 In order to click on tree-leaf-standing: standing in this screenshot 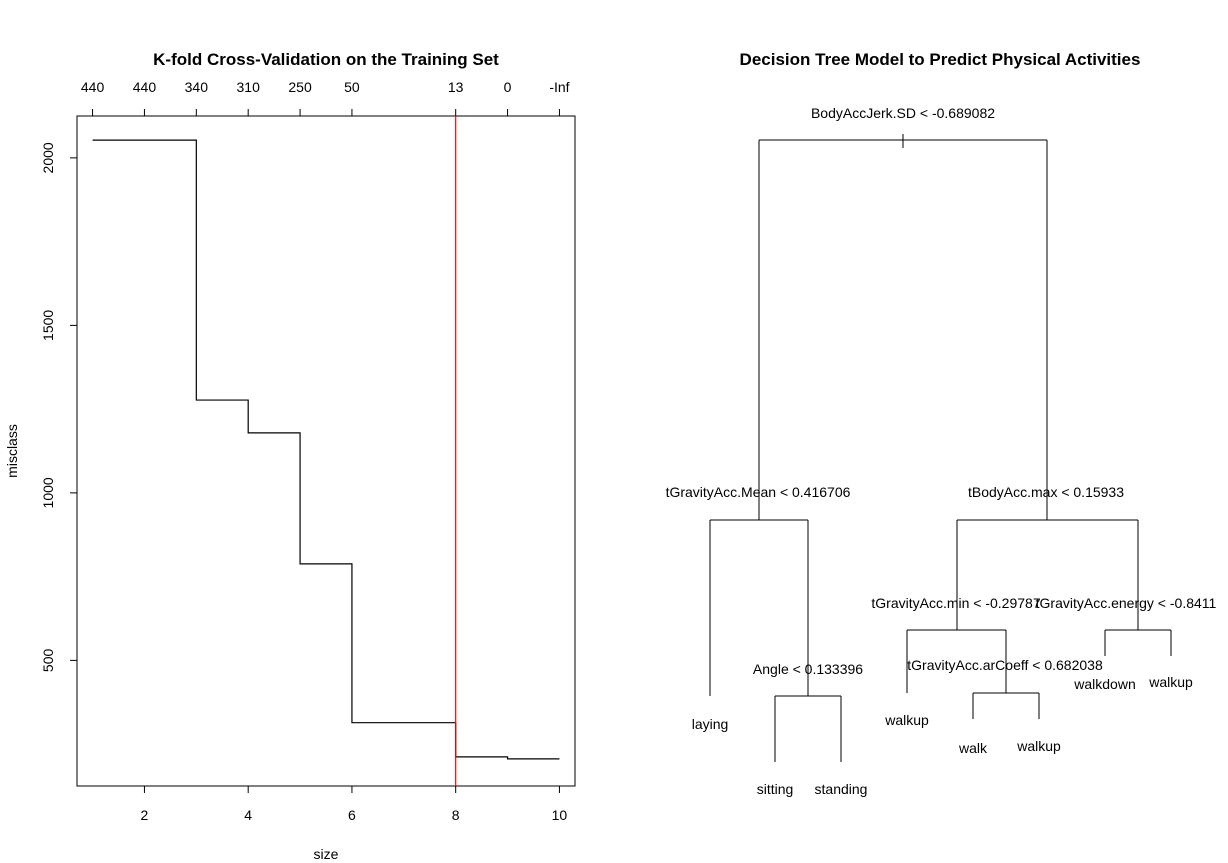, I will do `click(841, 789)`.